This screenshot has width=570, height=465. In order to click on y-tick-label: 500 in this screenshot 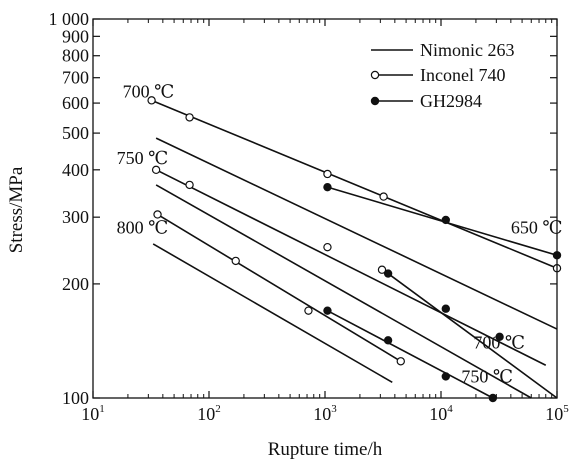, I will do `click(75, 133)`.